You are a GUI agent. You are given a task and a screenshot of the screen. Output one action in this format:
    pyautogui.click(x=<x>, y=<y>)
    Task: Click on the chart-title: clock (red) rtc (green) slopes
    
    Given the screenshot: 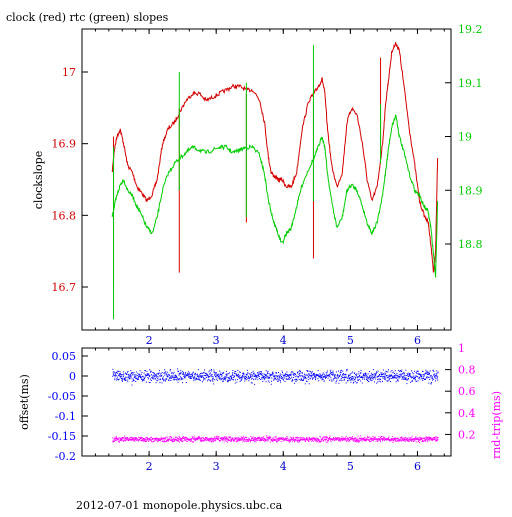 What is the action you would take?
    pyautogui.click(x=87, y=17)
    